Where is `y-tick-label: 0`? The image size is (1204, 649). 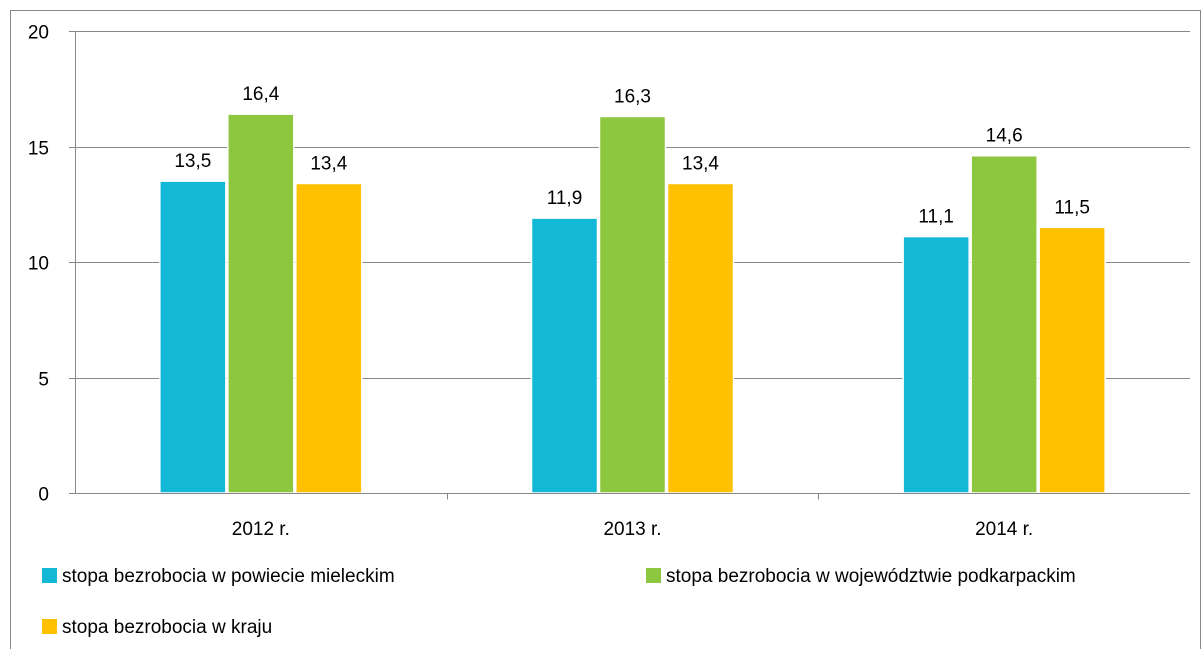
y-tick-label: 0 is located at coordinates (43, 495).